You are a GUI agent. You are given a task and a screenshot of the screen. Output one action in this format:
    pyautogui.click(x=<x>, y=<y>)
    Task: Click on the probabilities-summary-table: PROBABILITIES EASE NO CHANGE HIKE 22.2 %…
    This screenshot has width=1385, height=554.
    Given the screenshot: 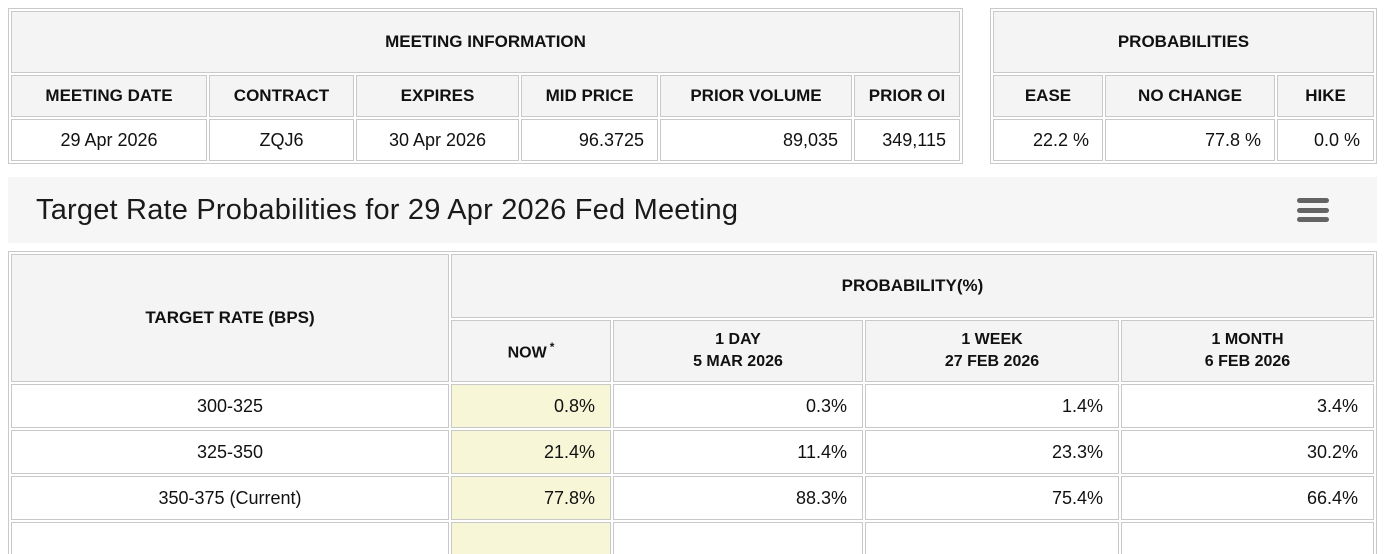 What is the action you would take?
    pyautogui.click(x=1183, y=86)
    